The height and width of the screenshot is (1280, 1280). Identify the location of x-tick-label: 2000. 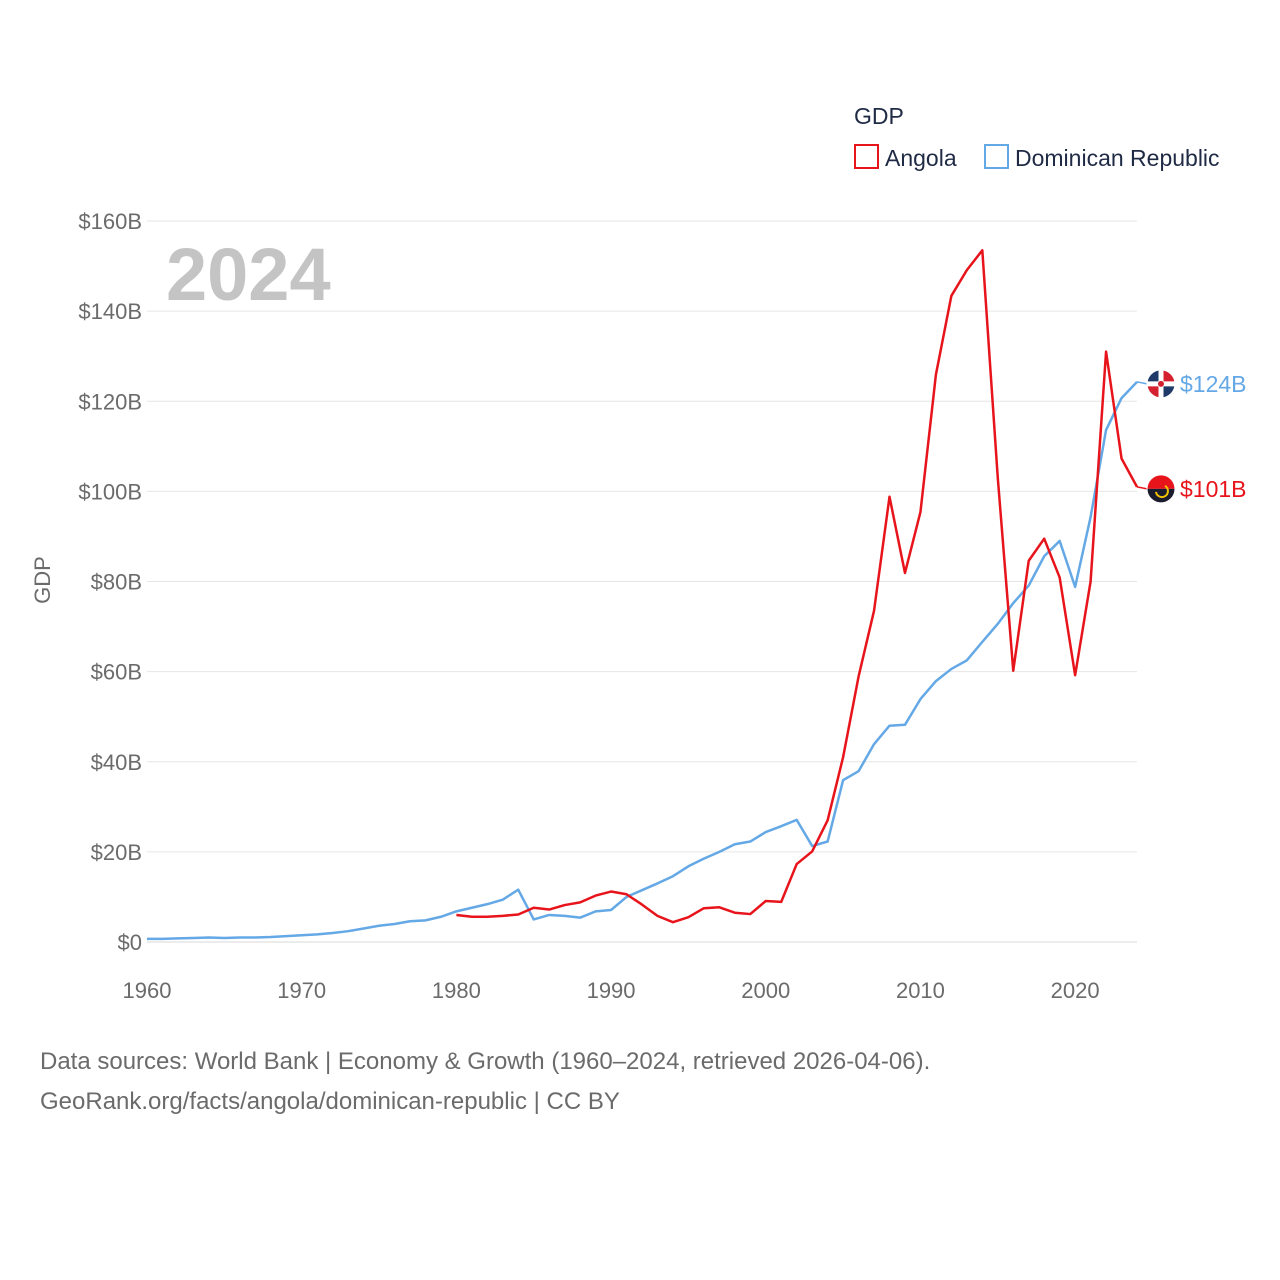
(765, 990).